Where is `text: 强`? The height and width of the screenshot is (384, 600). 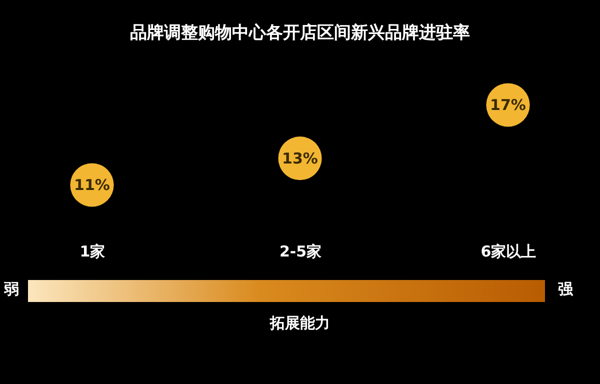 text: 强 is located at coordinates (565, 289).